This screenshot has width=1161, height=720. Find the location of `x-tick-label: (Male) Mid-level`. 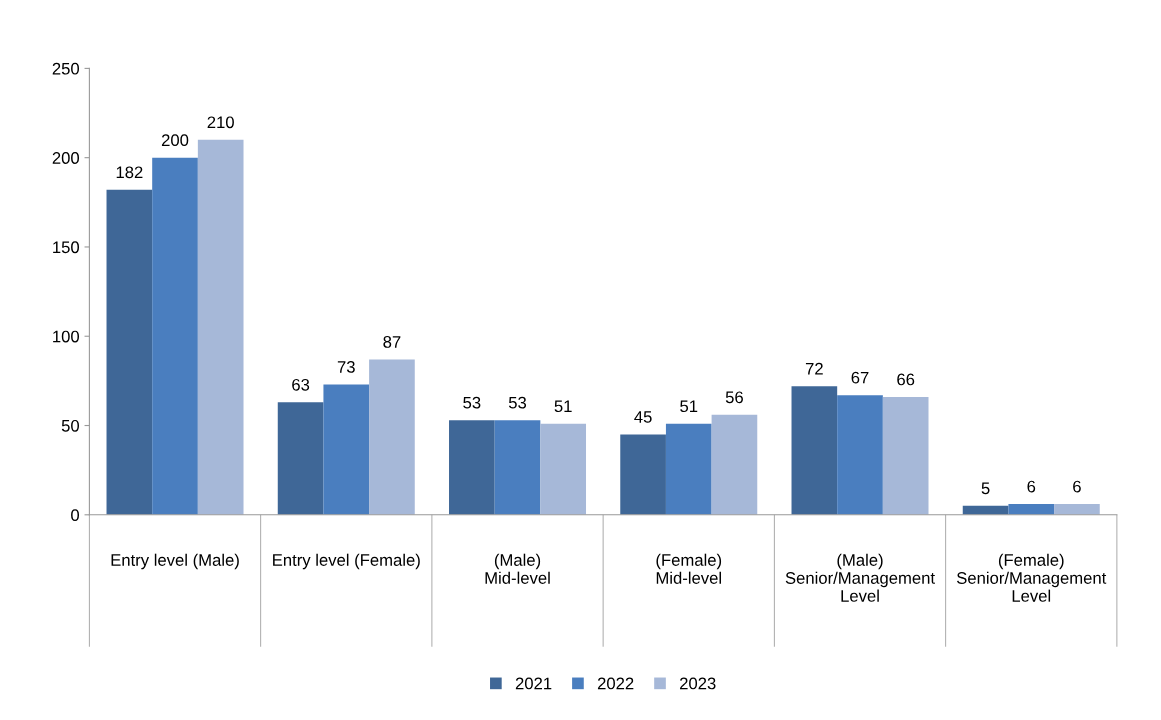

x-tick-label: (Male) Mid-level is located at coordinates (517, 568).